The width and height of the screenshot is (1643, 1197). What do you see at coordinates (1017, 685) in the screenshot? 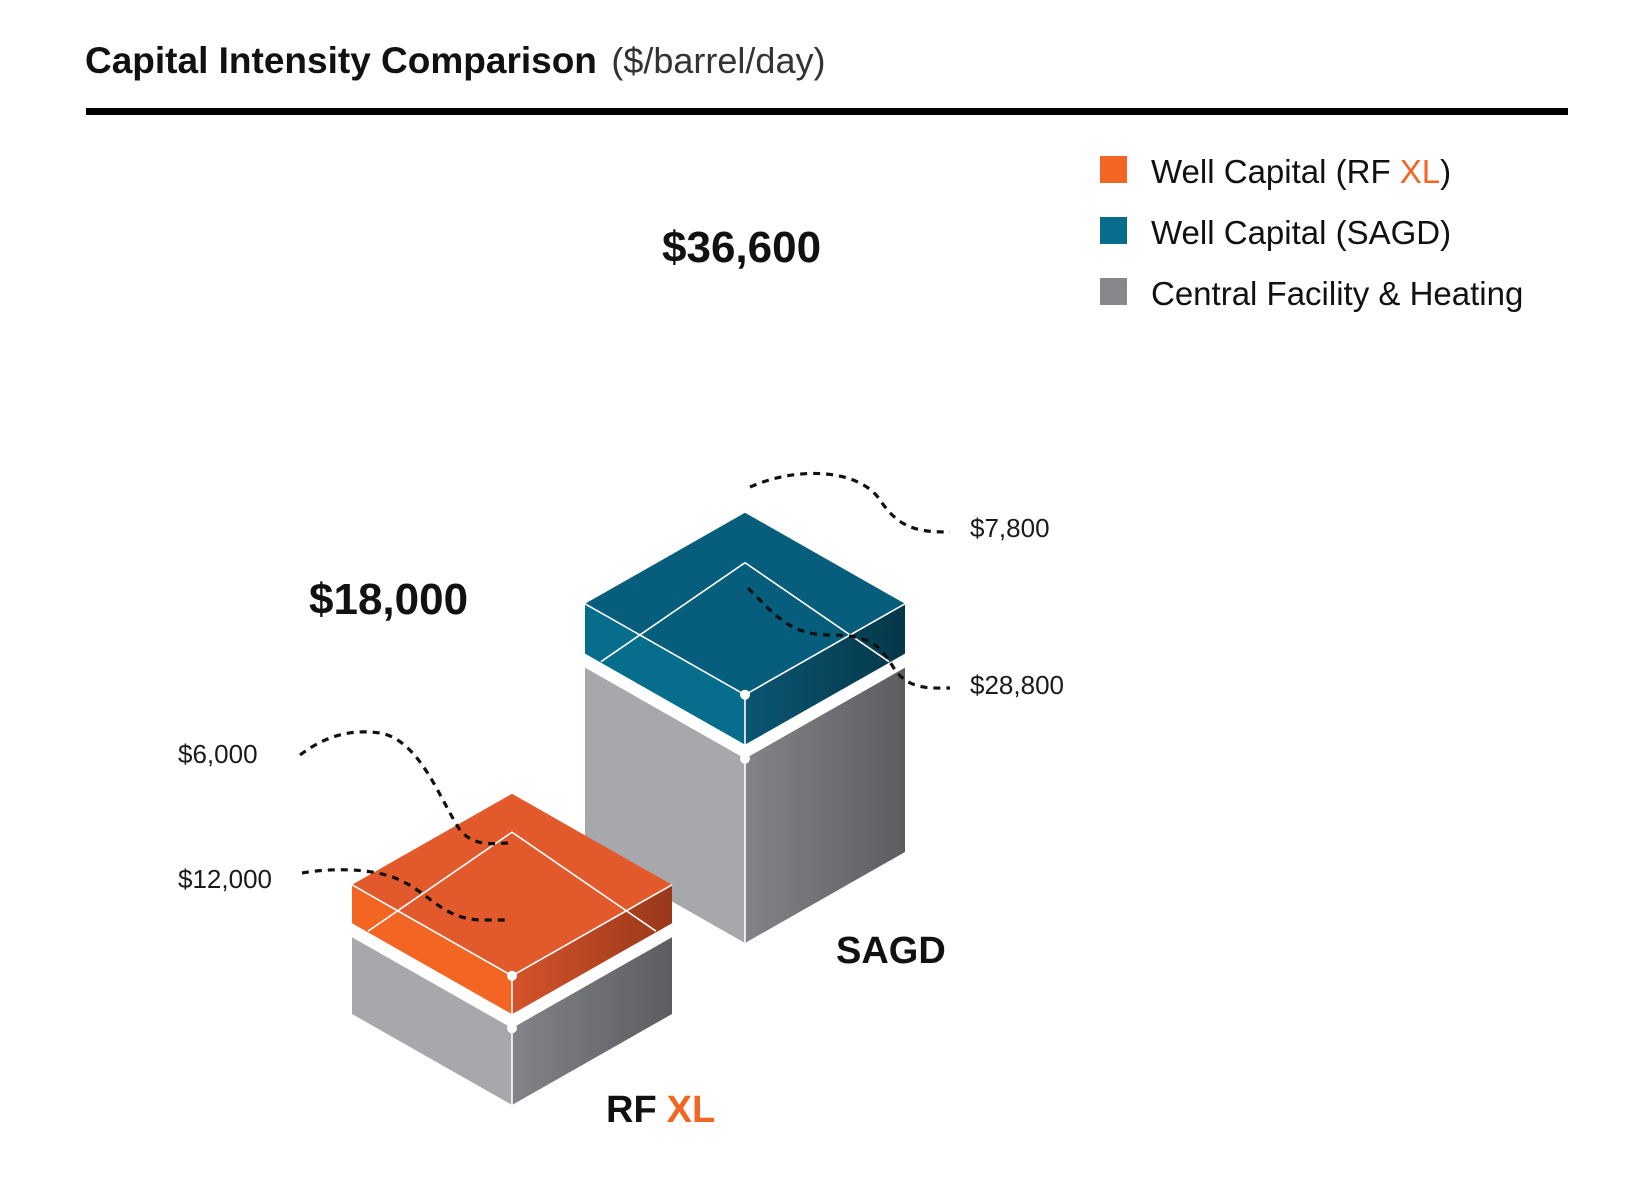
I see `segment-label-sagd-central: $28,800` at bounding box center [1017, 685].